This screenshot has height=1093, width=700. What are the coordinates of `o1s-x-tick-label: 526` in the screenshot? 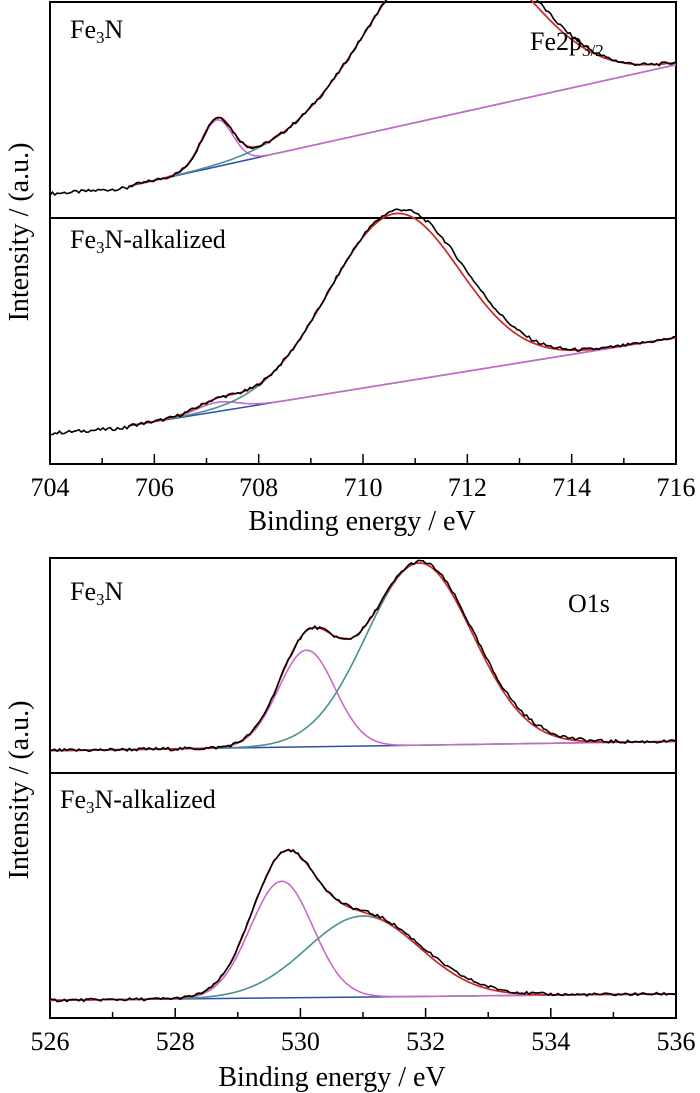 It's located at (50, 1041).